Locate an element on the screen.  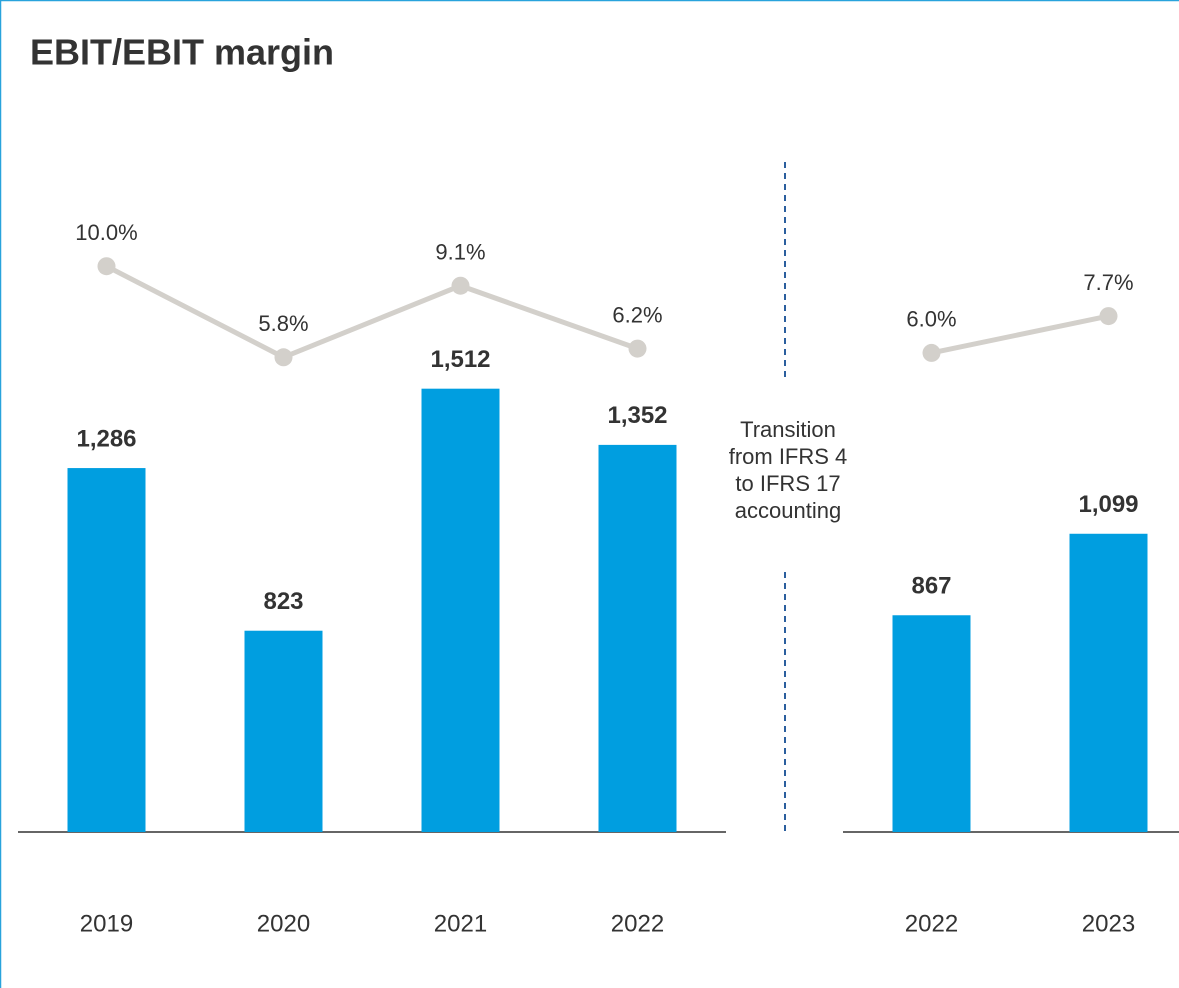
data-label: 5.8% is located at coordinates (283, 323).